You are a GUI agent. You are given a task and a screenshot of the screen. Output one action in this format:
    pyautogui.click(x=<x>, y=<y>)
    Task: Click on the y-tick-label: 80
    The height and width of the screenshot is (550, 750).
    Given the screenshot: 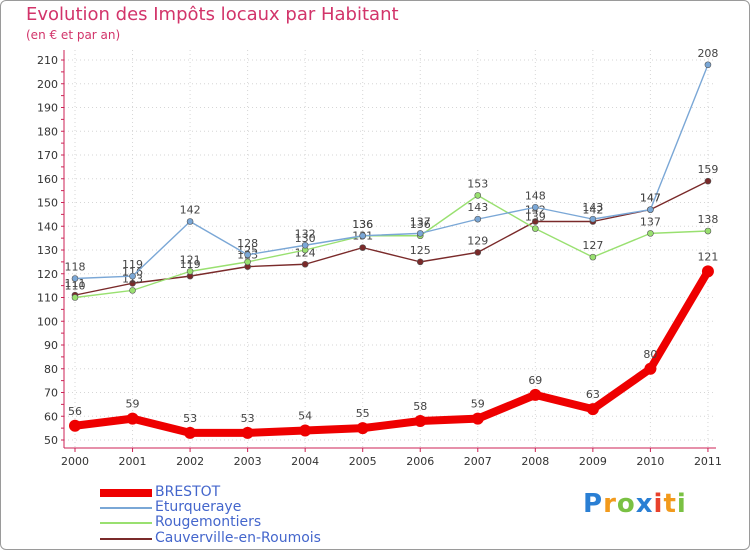 What is the action you would take?
    pyautogui.click(x=51, y=369)
    